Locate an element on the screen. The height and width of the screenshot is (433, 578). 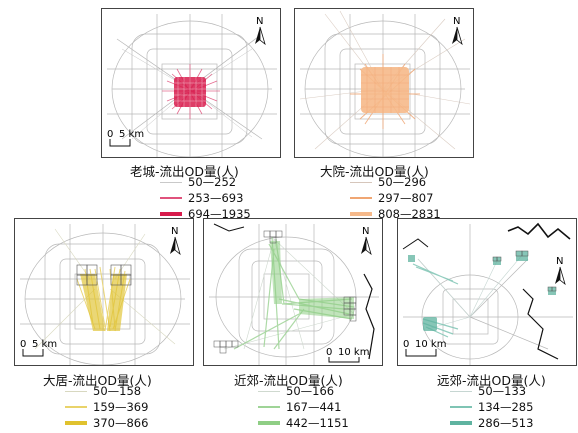
map-far-suburb: N 0 10 km is located at coordinates (487, 293).